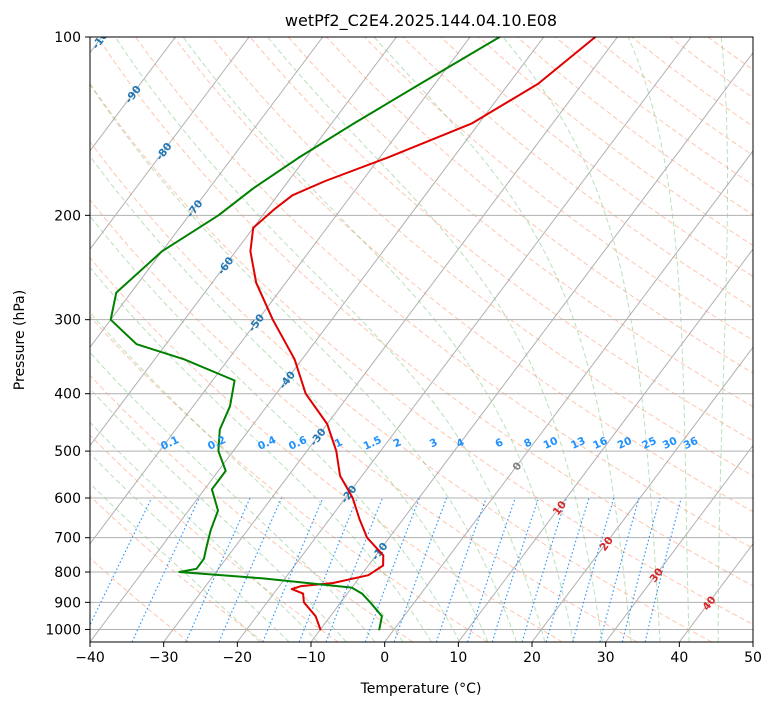 The height and width of the screenshot is (708, 775). Describe the element at coordinates (606, 658) in the screenshot. I see `x-tick-label: 30` at that location.